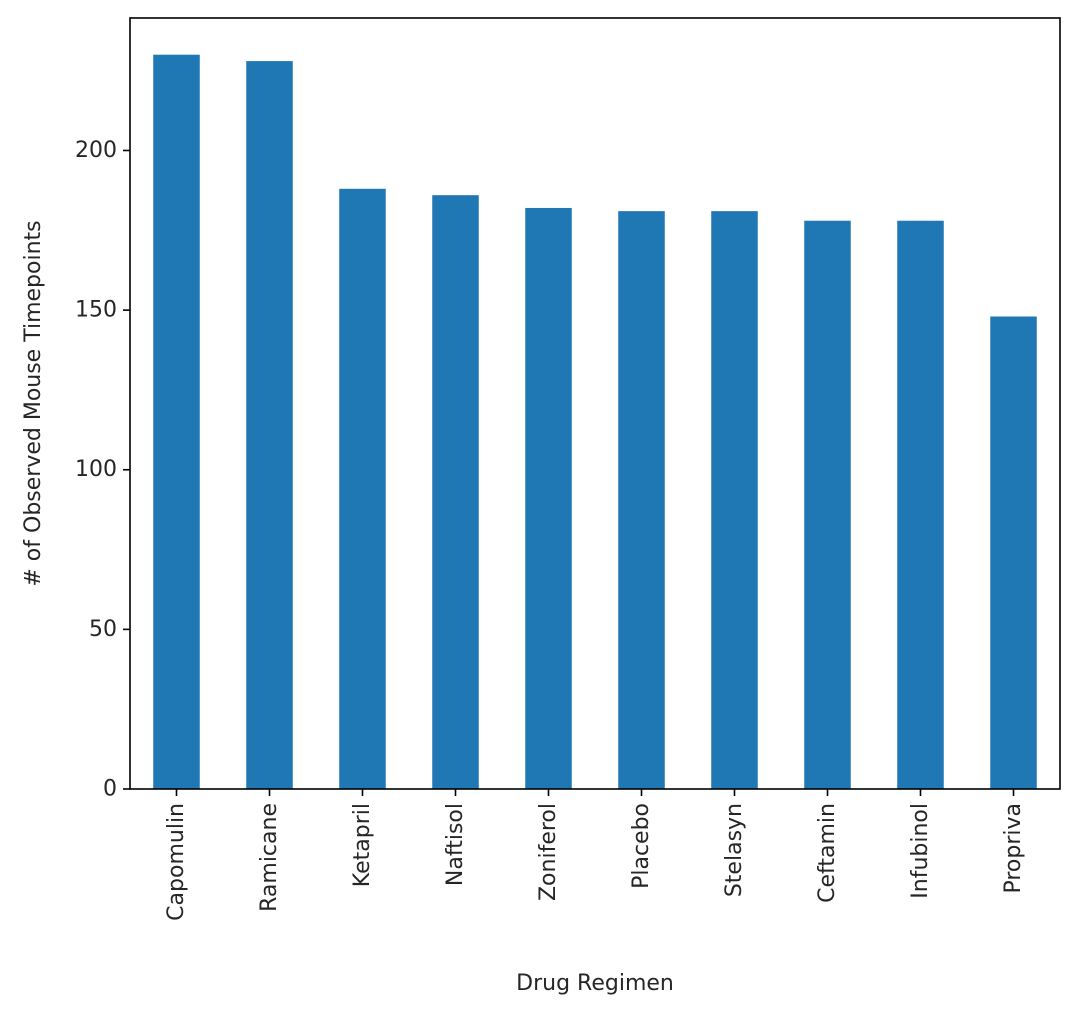 This screenshot has width=1076, height=1010. Describe the element at coordinates (362, 488) in the screenshot. I see `bar-ketapril` at that location.